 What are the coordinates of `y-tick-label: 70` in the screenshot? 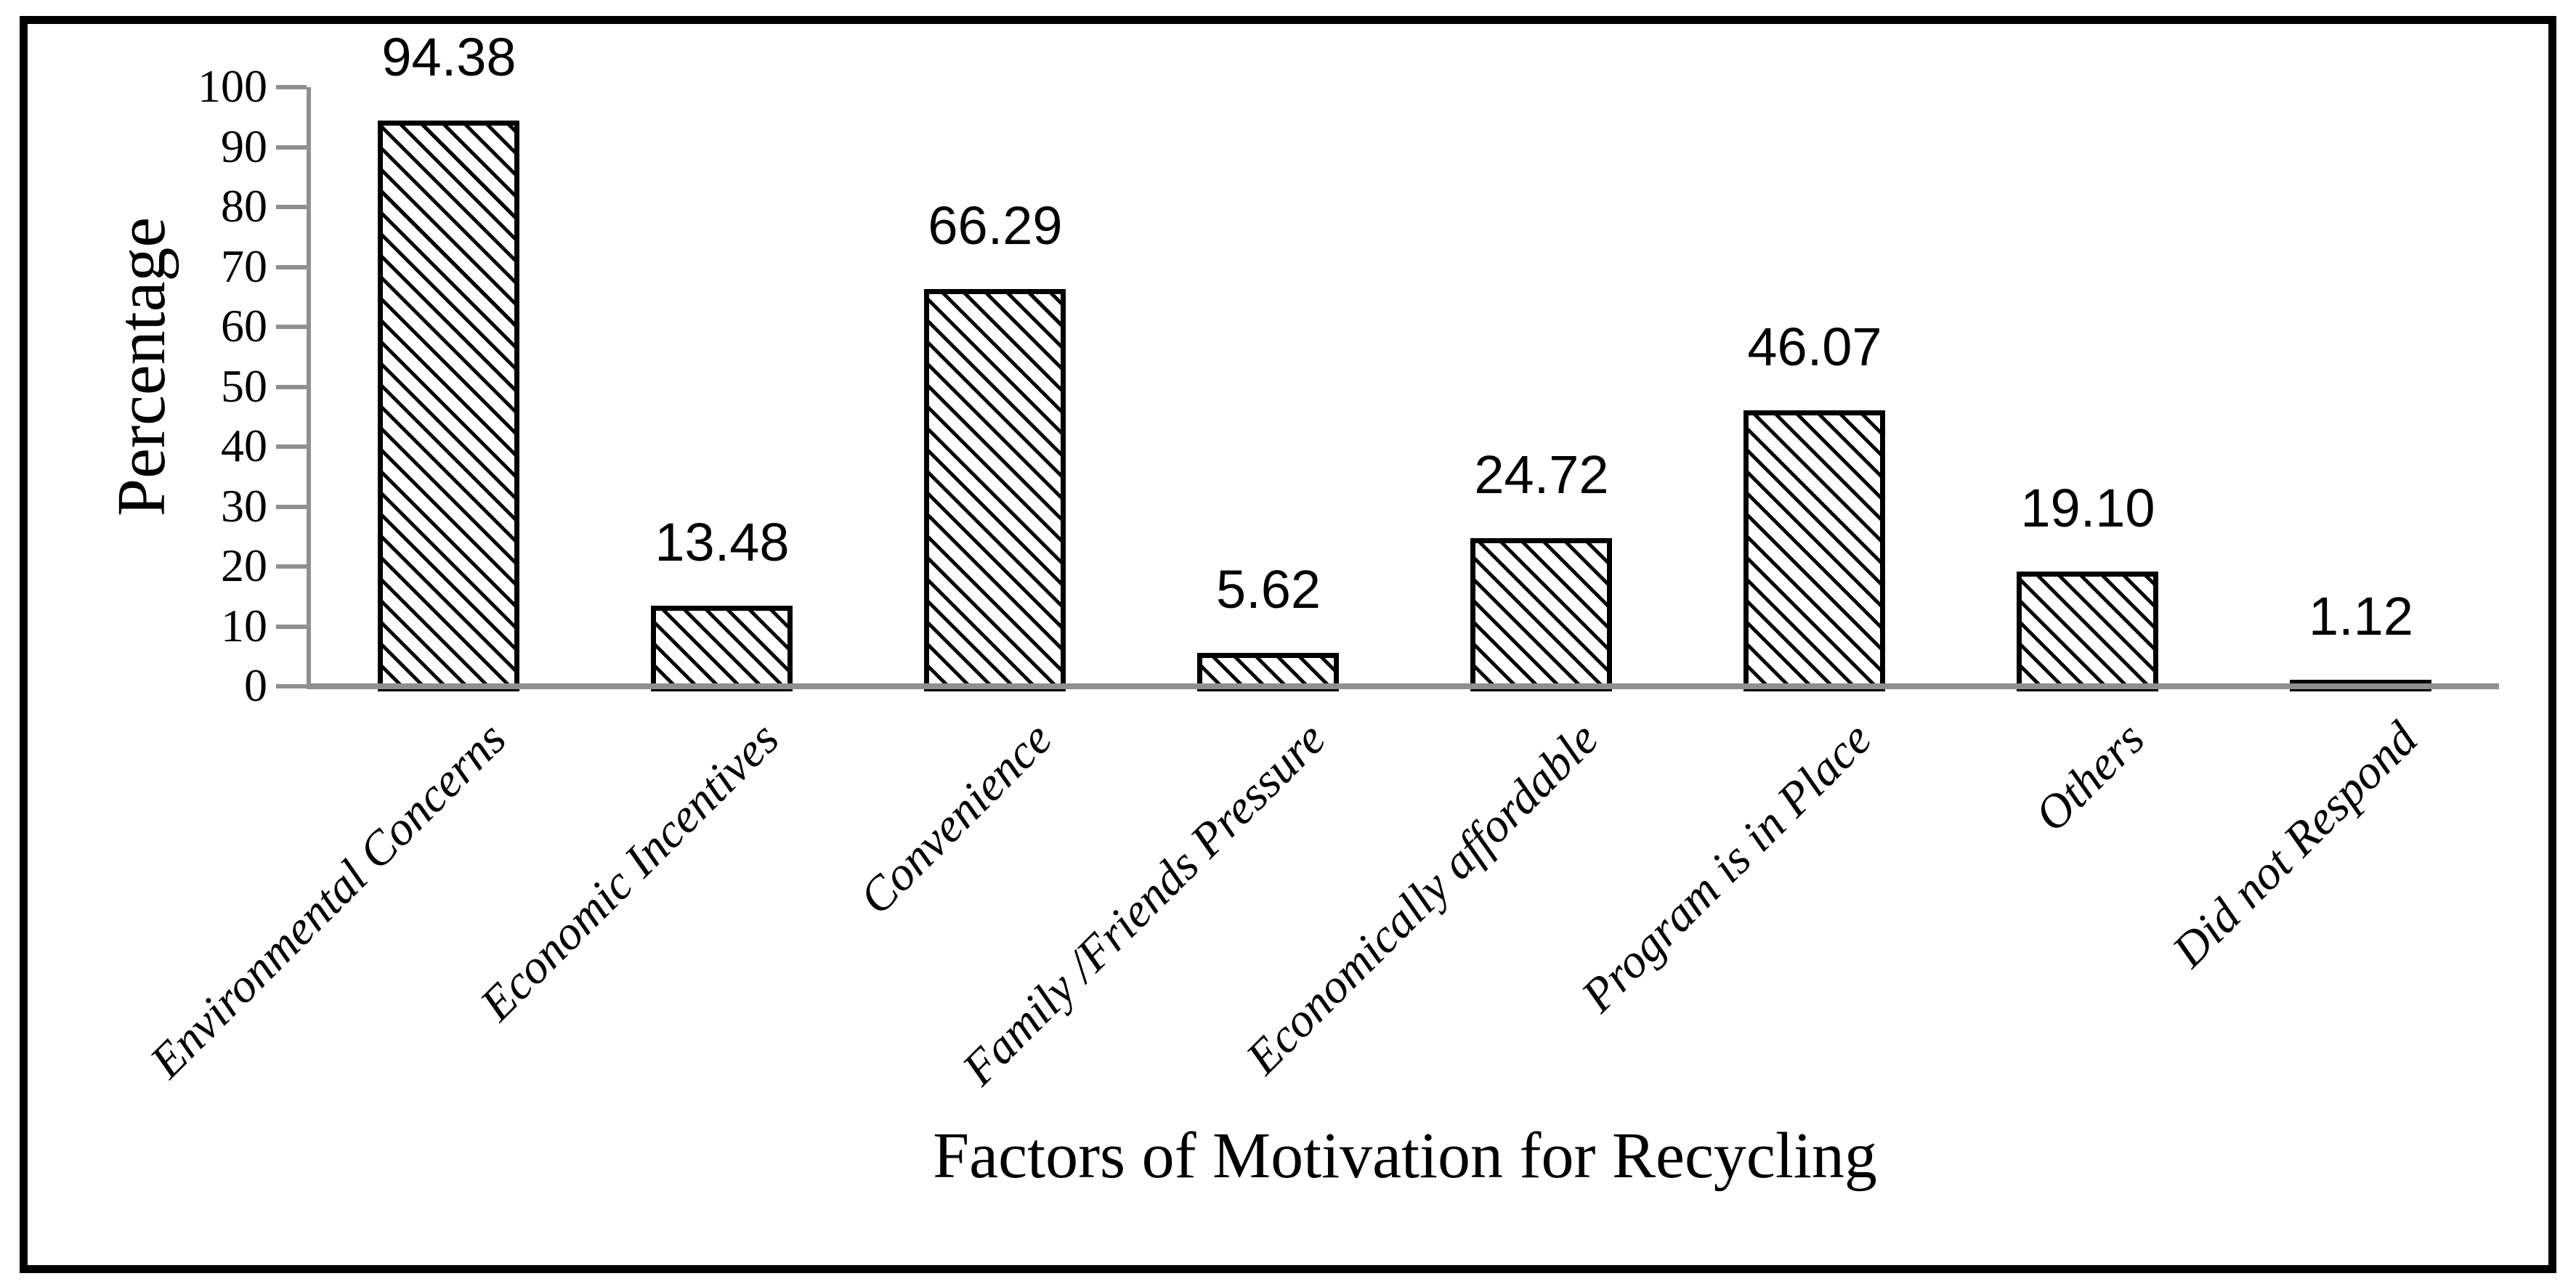 It's located at (244, 266).